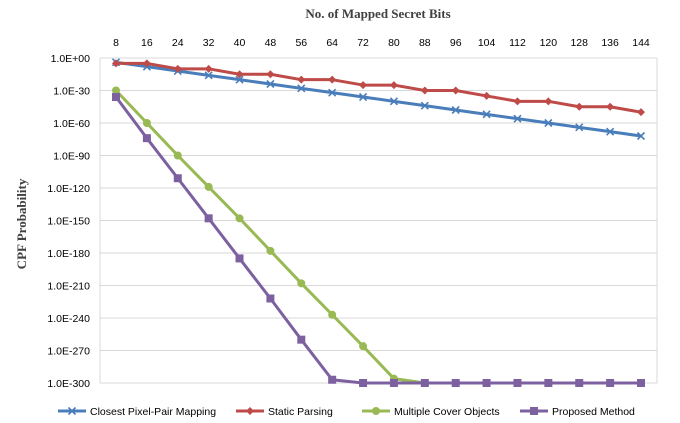  Describe the element at coordinates (579, 43) in the screenshot. I see `x-tick-label: 128` at that location.